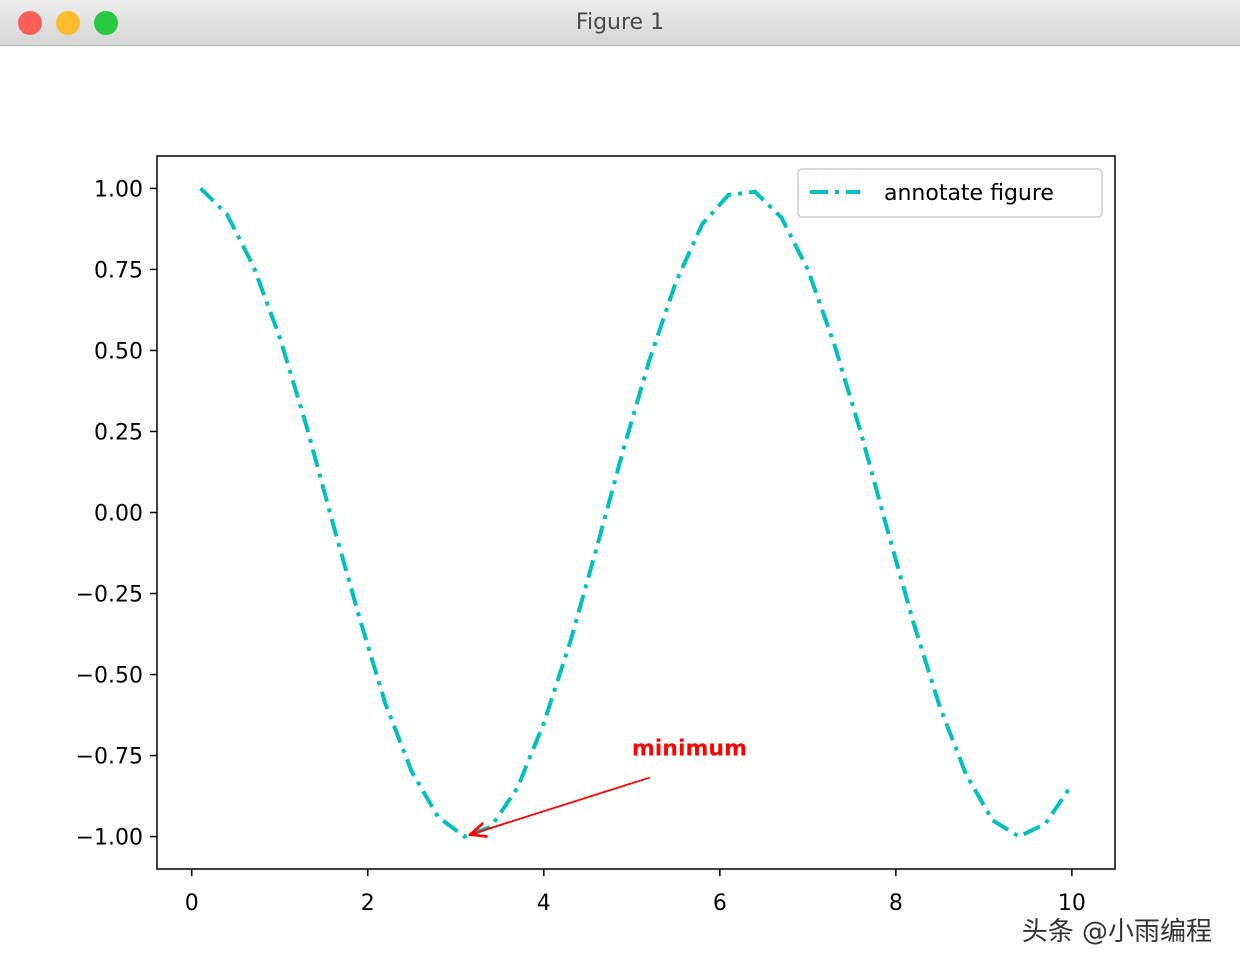  What do you see at coordinates (689, 749) in the screenshot?
I see `annotation-text: minimum` at bounding box center [689, 749].